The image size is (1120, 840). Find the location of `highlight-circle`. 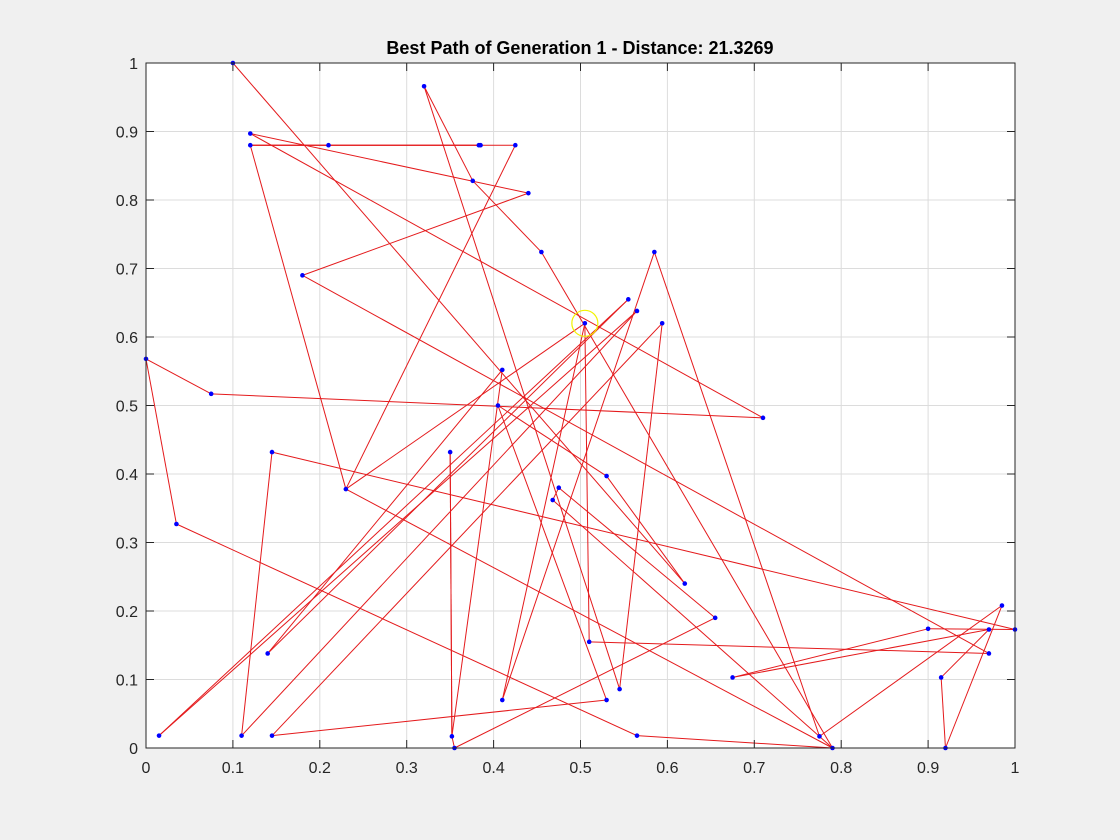

highlight-circle is located at coordinates (585, 323).